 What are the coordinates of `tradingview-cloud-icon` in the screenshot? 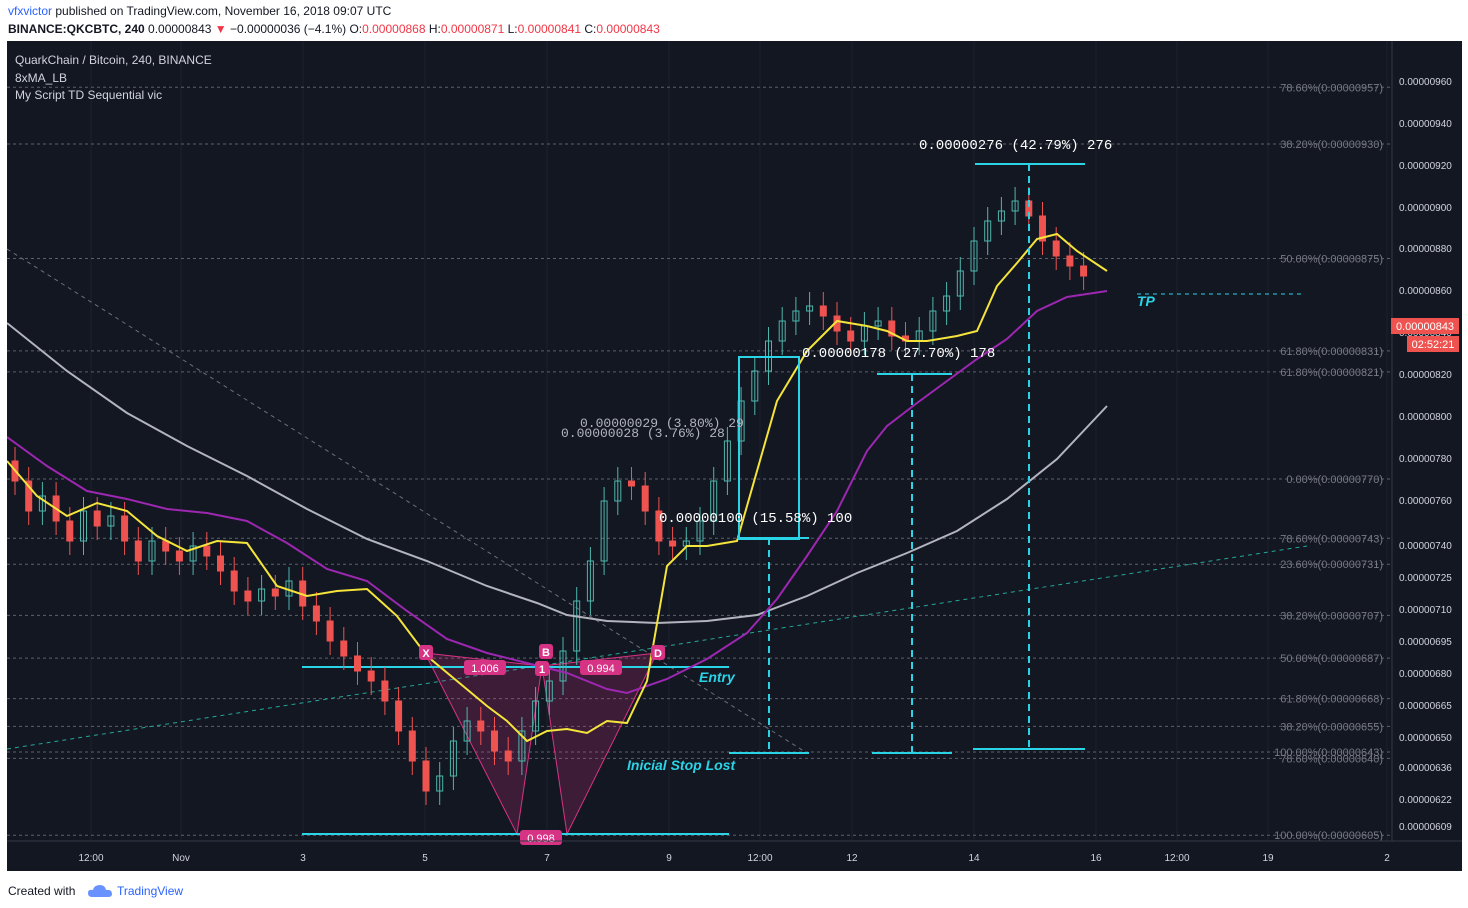 It's located at (100, 891).